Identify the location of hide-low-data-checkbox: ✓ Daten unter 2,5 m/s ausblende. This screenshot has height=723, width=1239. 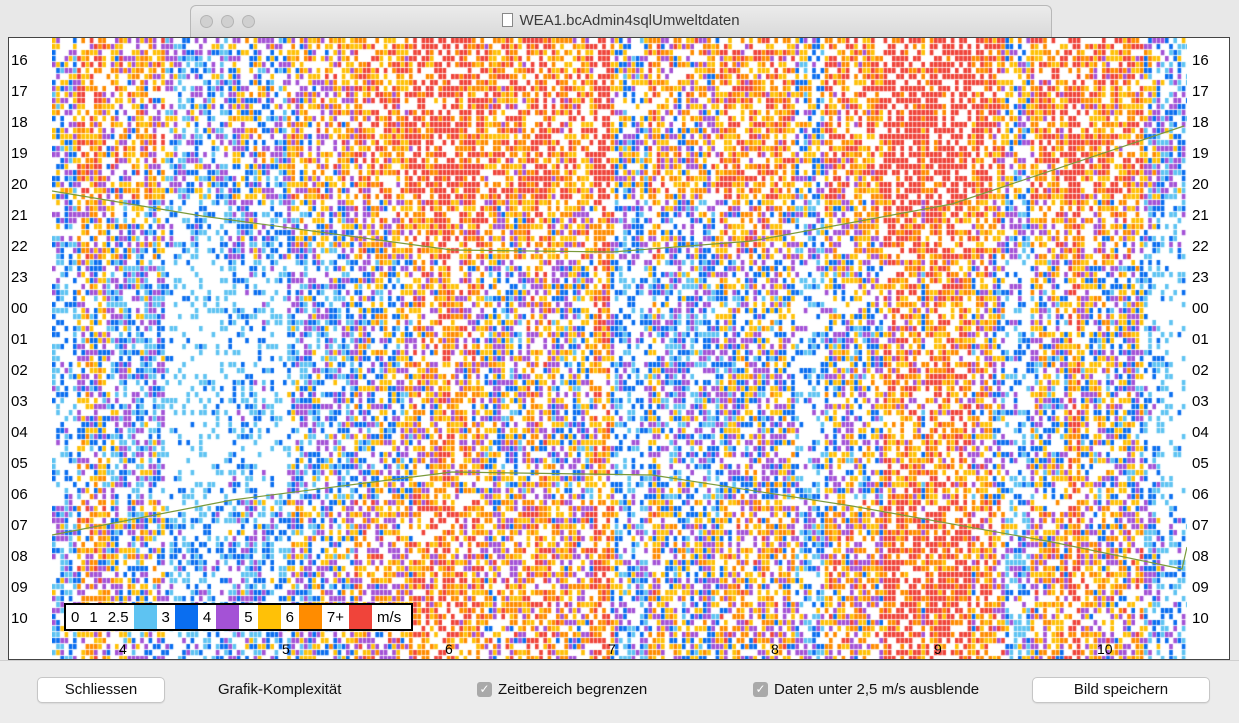
(884, 689).